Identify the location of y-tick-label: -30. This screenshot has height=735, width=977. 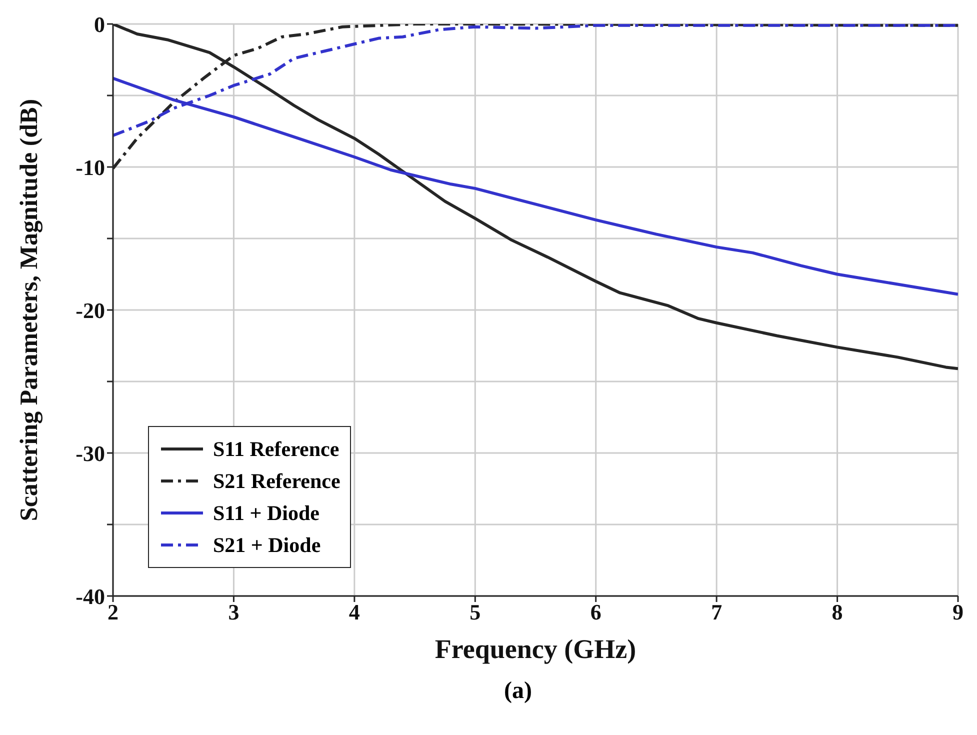
(90, 453).